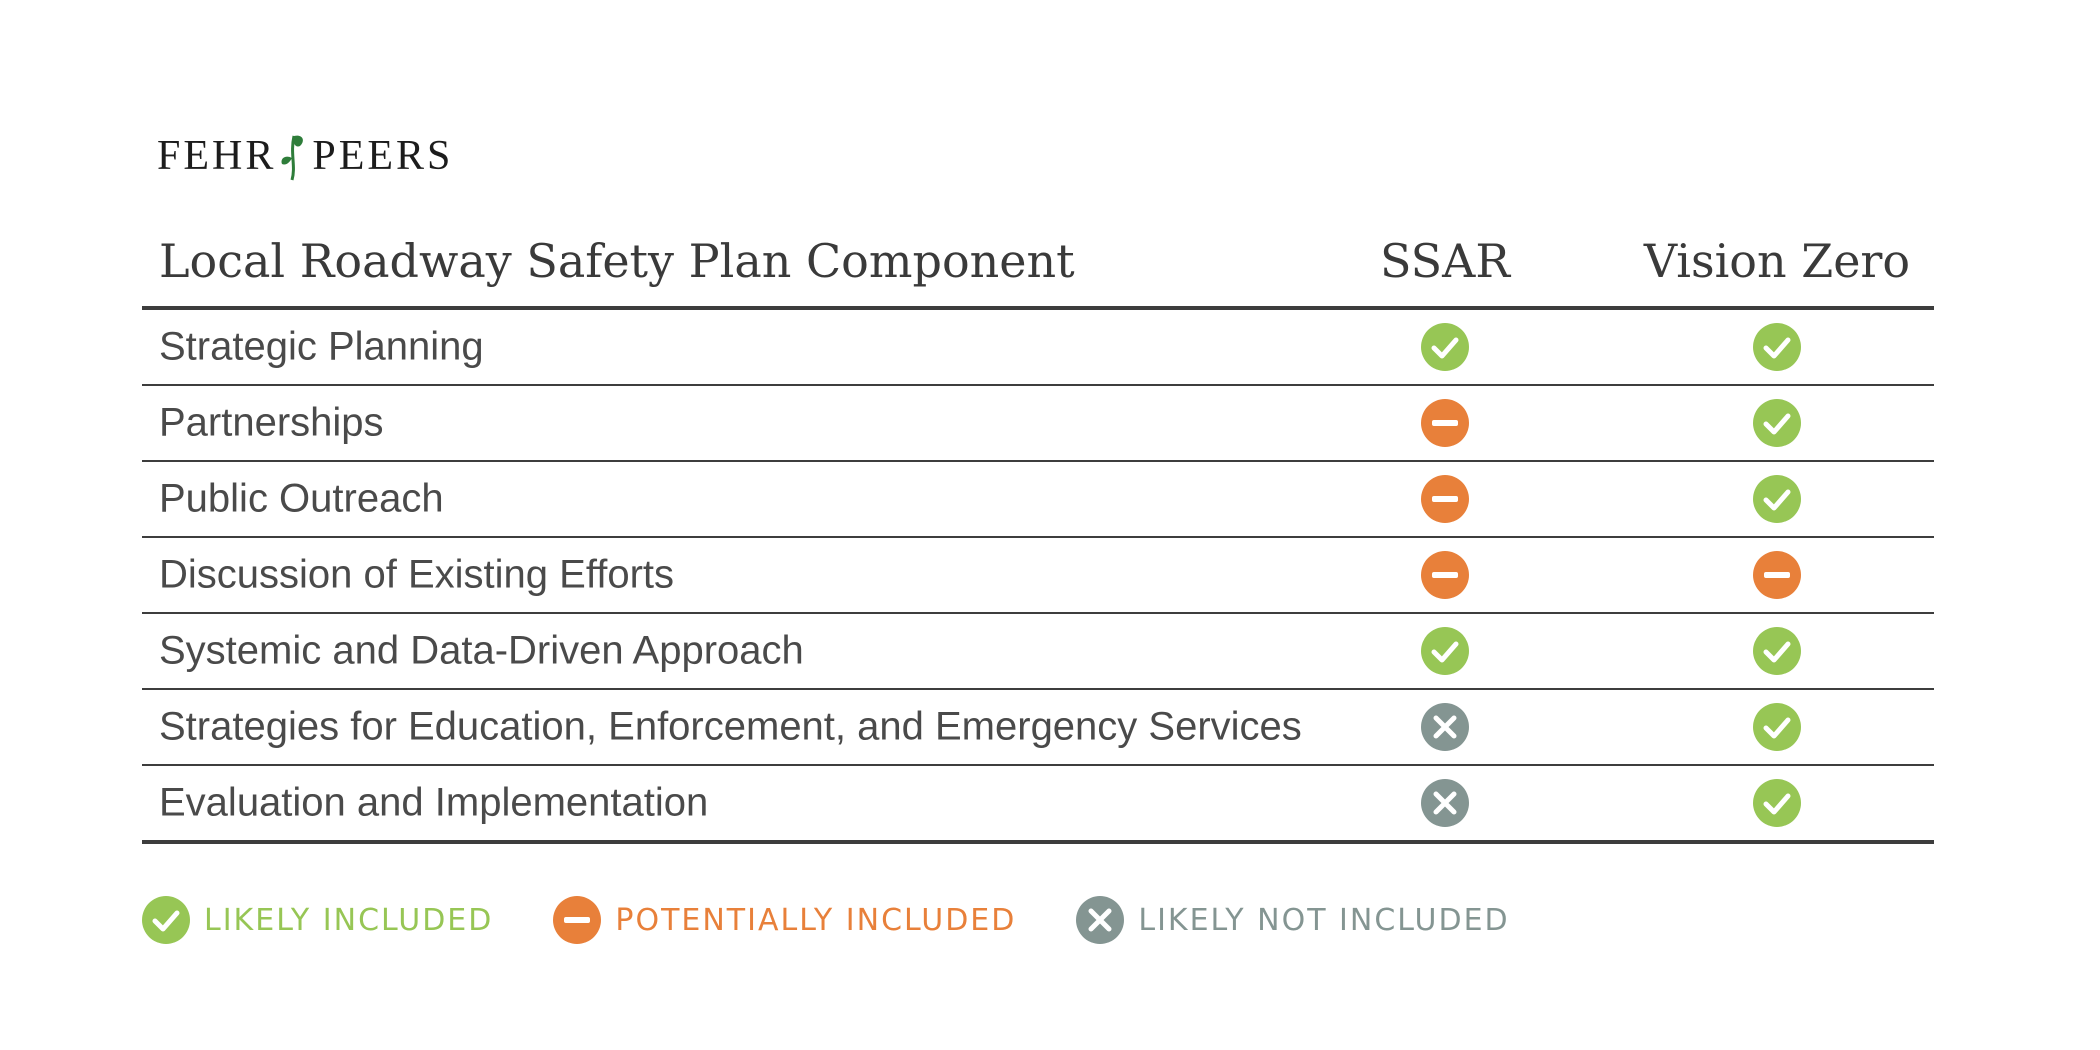 The width and height of the screenshot is (2100, 1050). Describe the element at coordinates (305, 156) in the screenshot. I see `fehr-peers-logo: FEHR PEERS` at that location.